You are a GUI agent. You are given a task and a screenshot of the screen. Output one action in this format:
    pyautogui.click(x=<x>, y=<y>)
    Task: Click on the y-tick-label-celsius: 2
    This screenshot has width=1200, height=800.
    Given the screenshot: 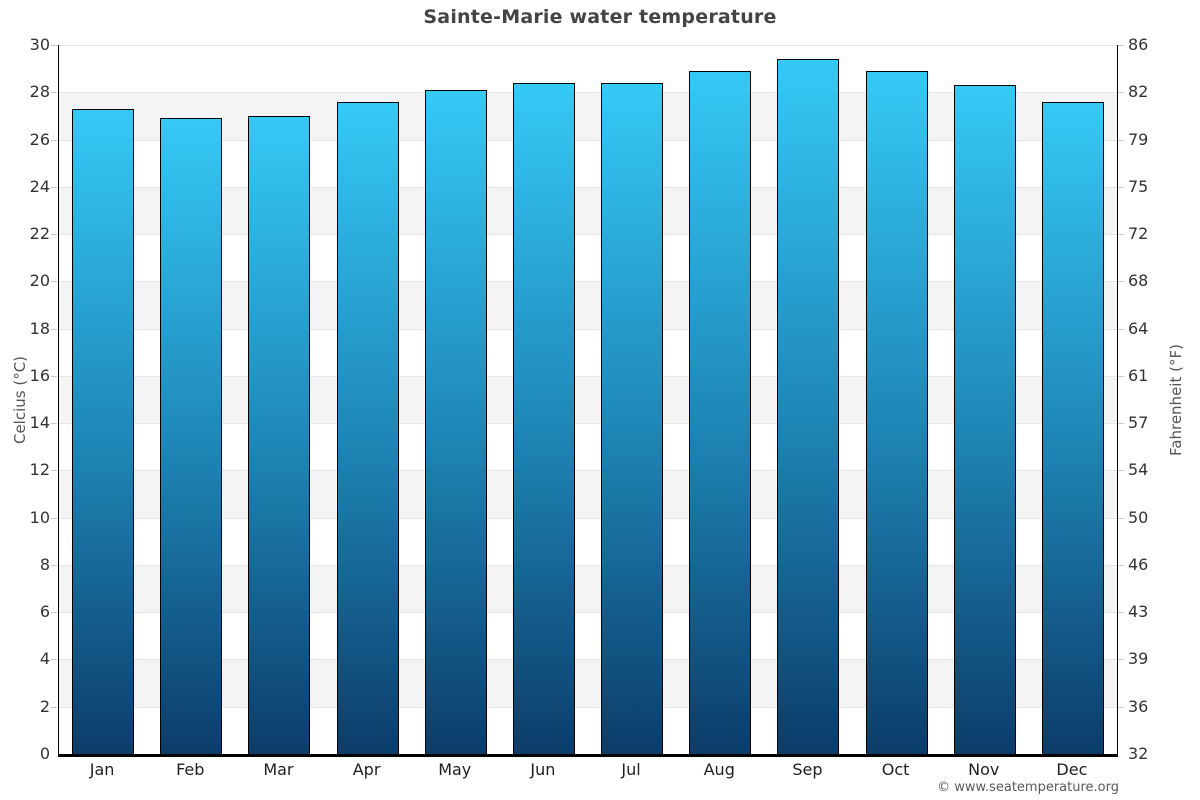 What is the action you would take?
    pyautogui.click(x=44, y=706)
    